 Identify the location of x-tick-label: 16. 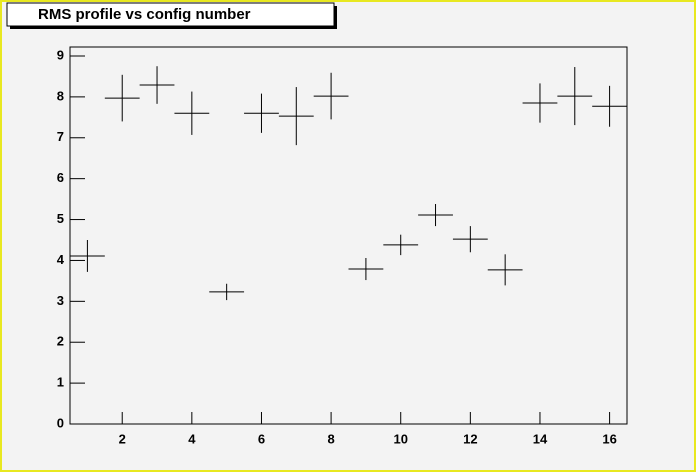
(609, 438).